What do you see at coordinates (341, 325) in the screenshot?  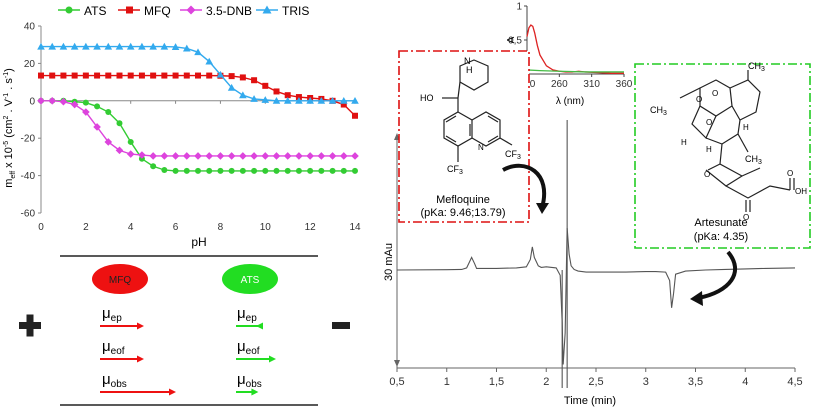 I see `minus-sign-icon` at bounding box center [341, 325].